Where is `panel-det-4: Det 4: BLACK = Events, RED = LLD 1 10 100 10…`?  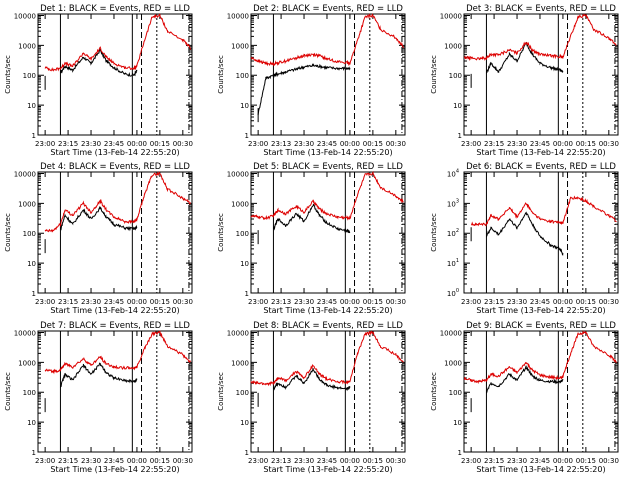
panel-det-4: Det 4: BLACK = Events, RED = LLD 1 10 100 10… is located at coordinates (98, 238).